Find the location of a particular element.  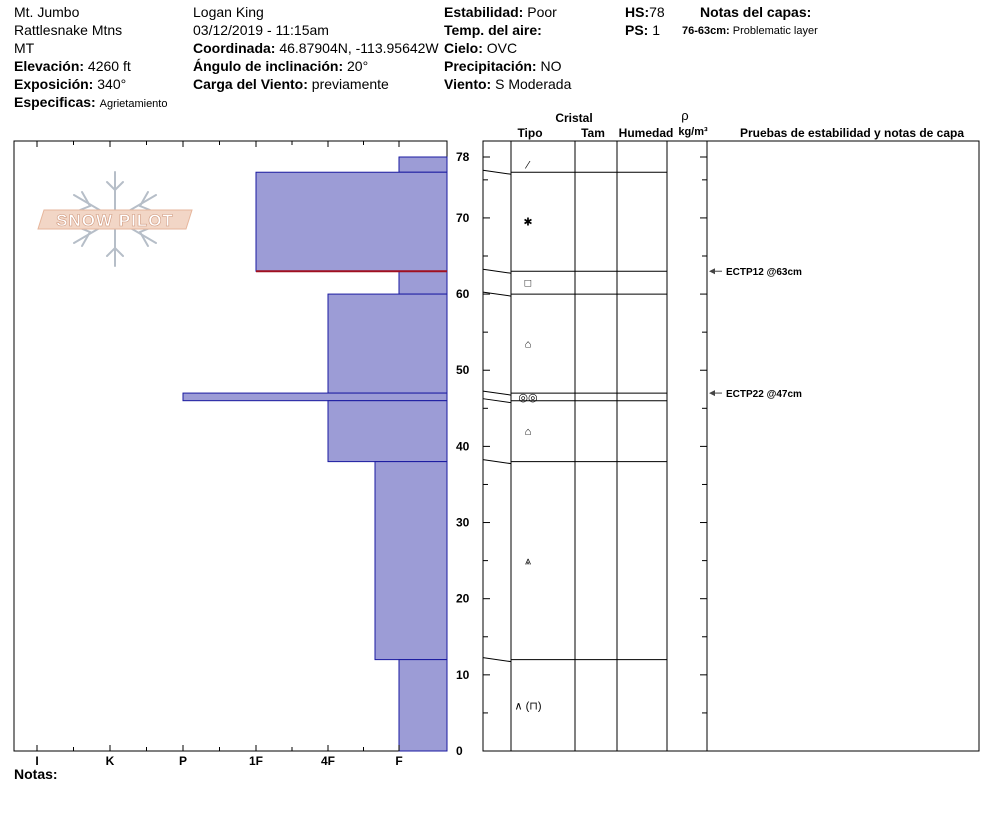

crystal-type-symbol: ✱ is located at coordinates (527, 223).